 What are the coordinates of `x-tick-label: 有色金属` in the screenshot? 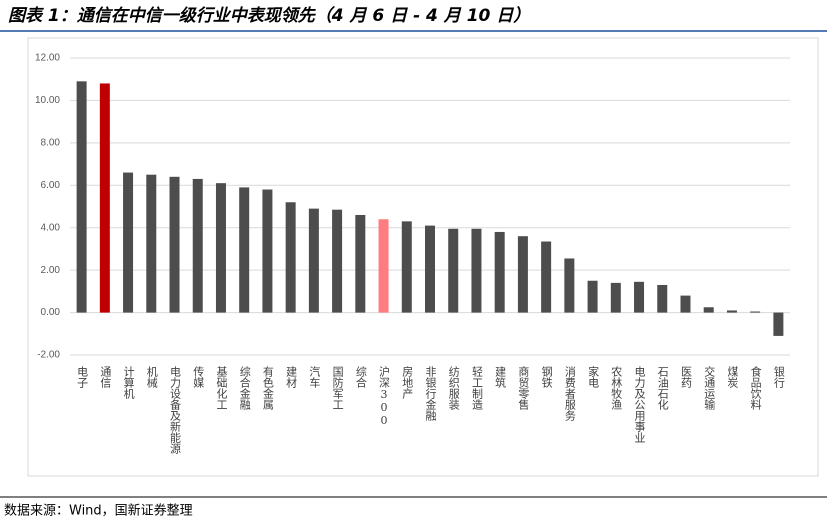 It's located at (267, 388).